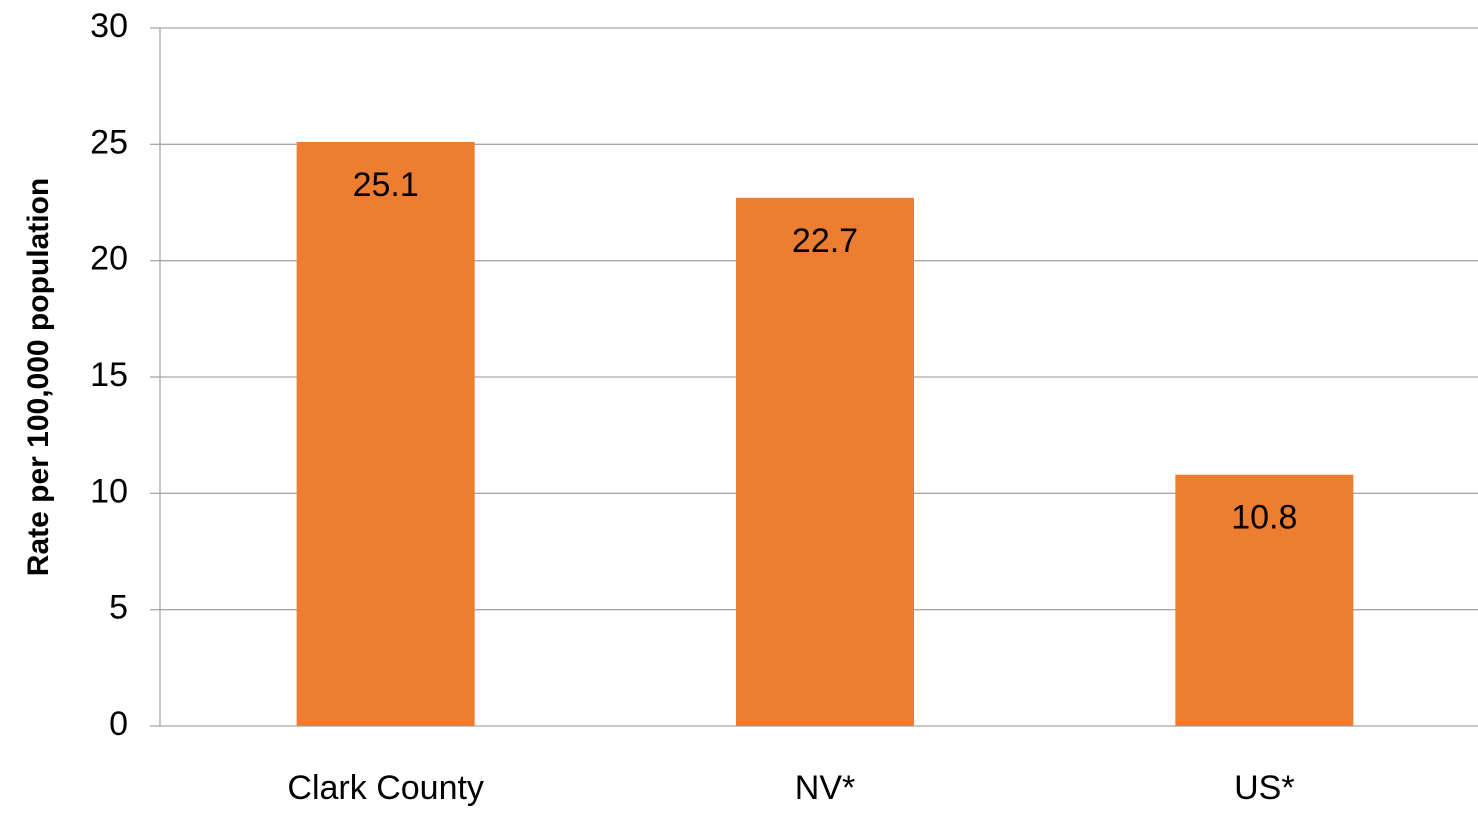  I want to click on y-axis-label: Rate per 100,000 population, so click(38, 377).